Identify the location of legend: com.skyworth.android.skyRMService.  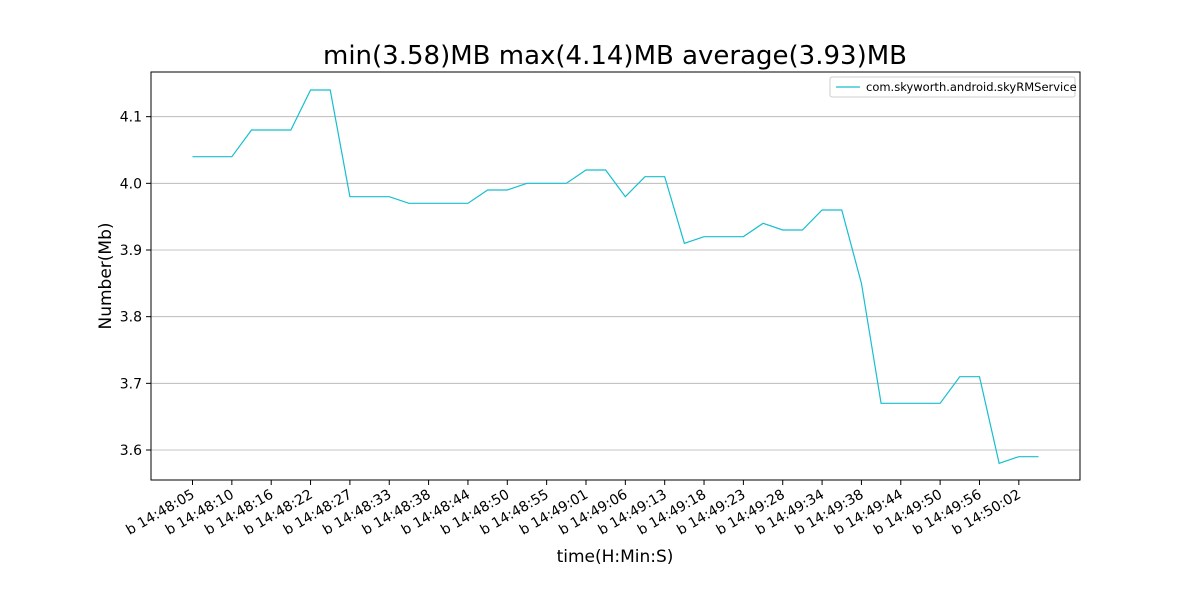
(953, 87).